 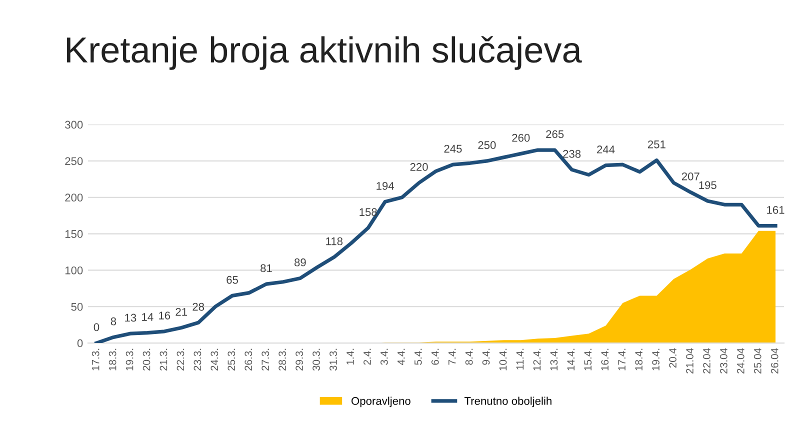 What do you see at coordinates (724, 361) in the screenshot?
I see `x-tick-label: 23.04` at bounding box center [724, 361].